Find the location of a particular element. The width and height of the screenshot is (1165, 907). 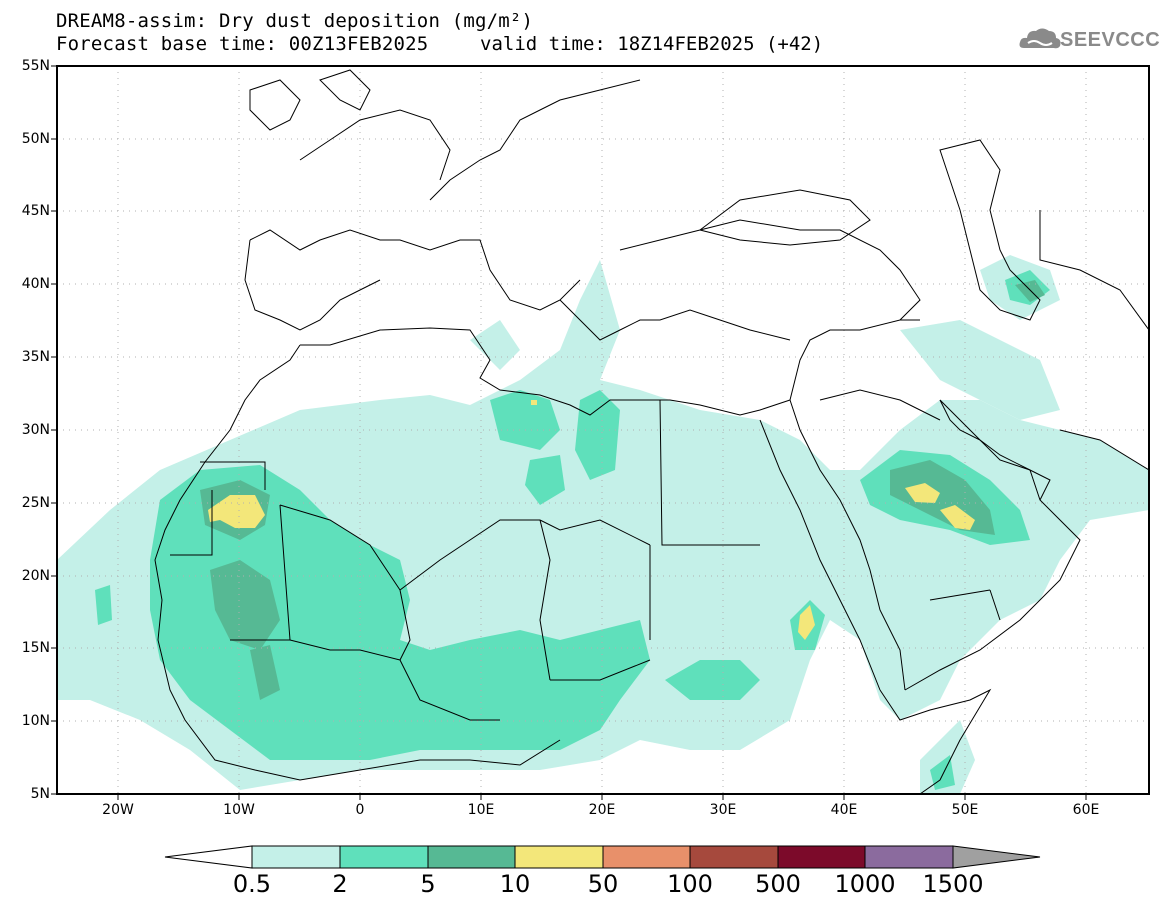

colorbar-label: 2 is located at coordinates (340, 884).